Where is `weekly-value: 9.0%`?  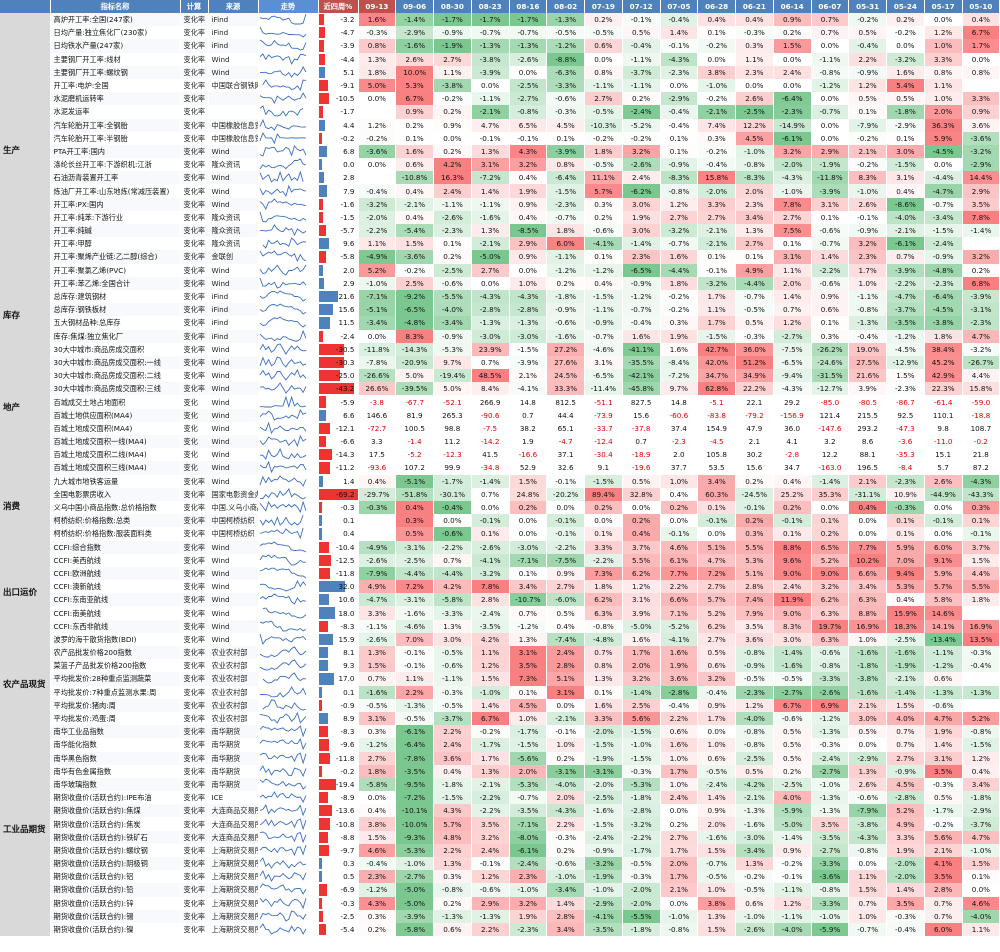
weekly-value: 9.0% is located at coordinates (792, 613).